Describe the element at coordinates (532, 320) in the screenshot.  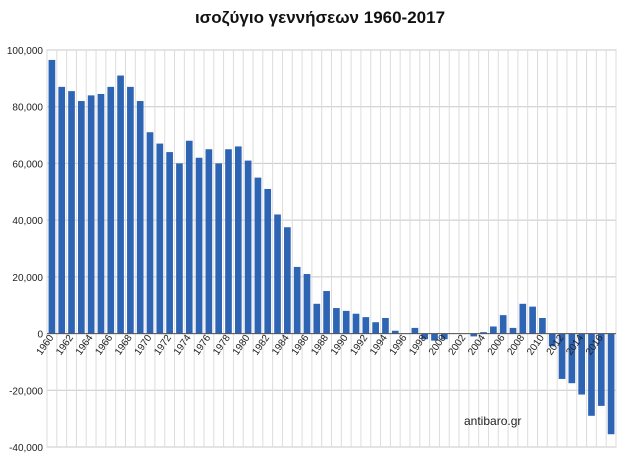
I see `bar-2009` at that location.